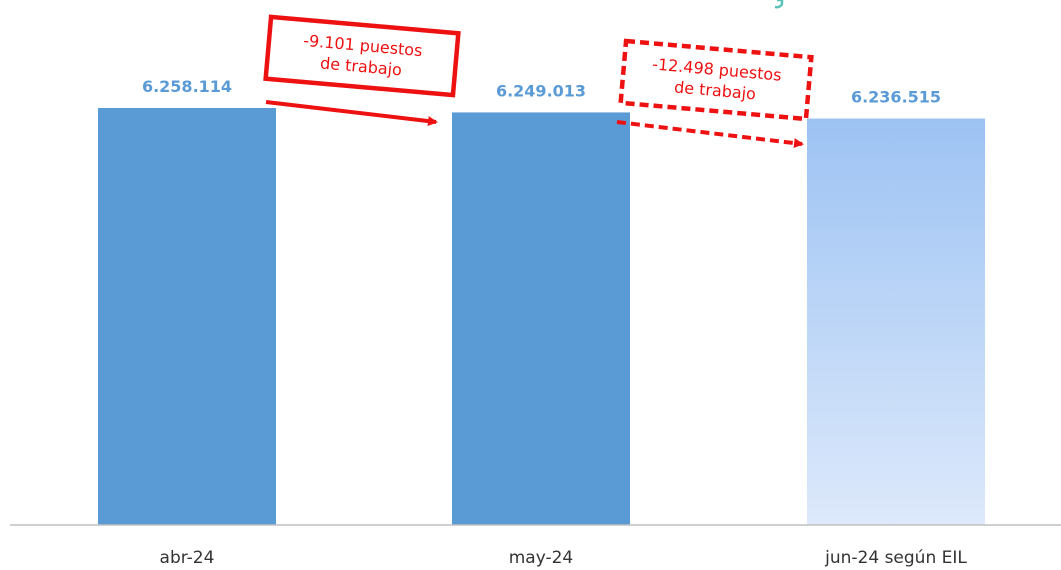 The height and width of the screenshot is (570, 1061). What do you see at coordinates (778, 3) in the screenshot?
I see `cropped-title-fragment` at bounding box center [778, 3].